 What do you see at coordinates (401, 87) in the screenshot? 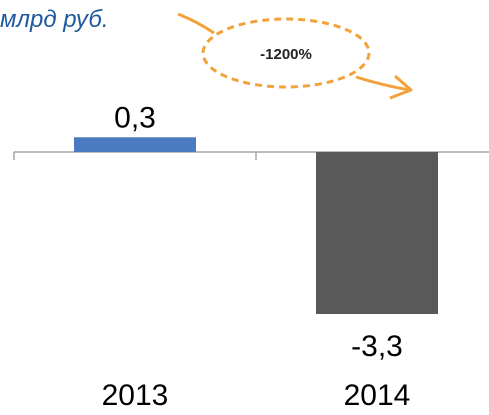
I see `annotation-arrowhead` at bounding box center [401, 87].